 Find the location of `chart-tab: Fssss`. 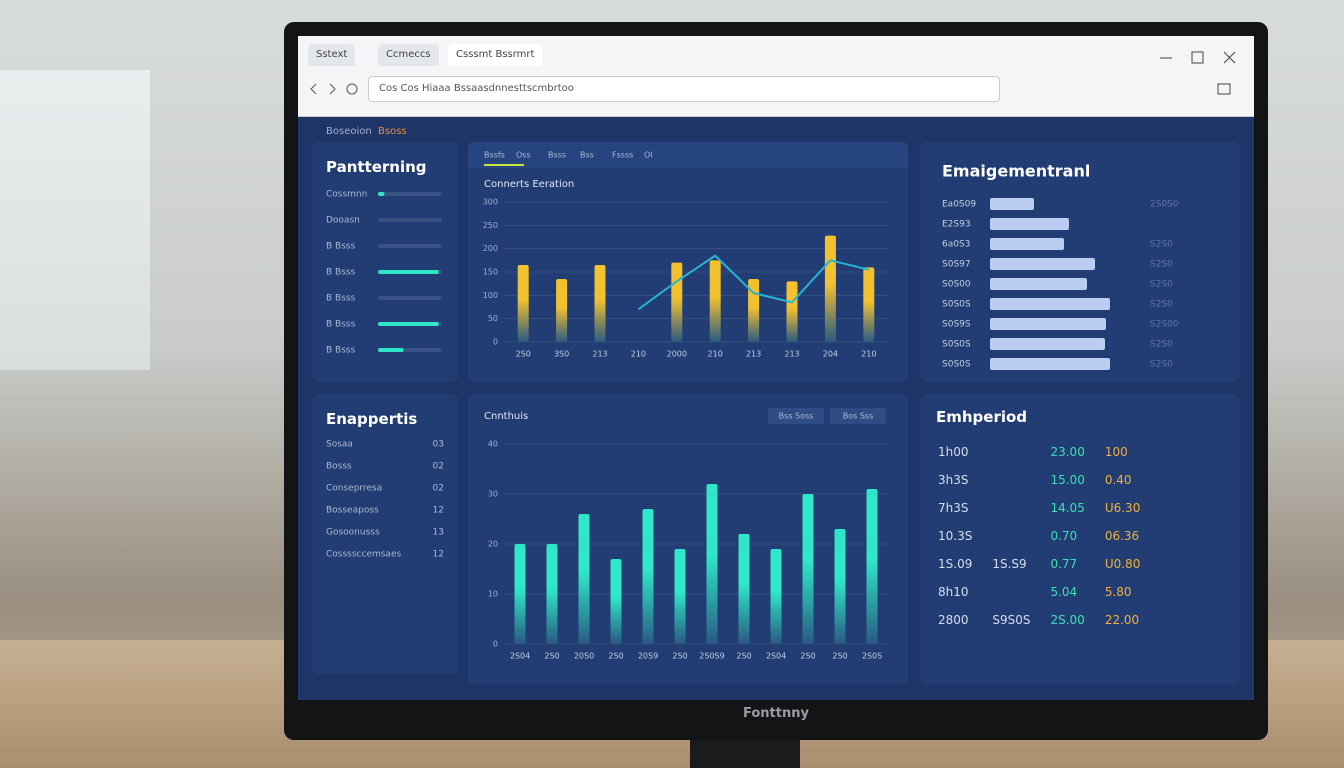

chart-tab: Fssss is located at coordinates (622, 155).